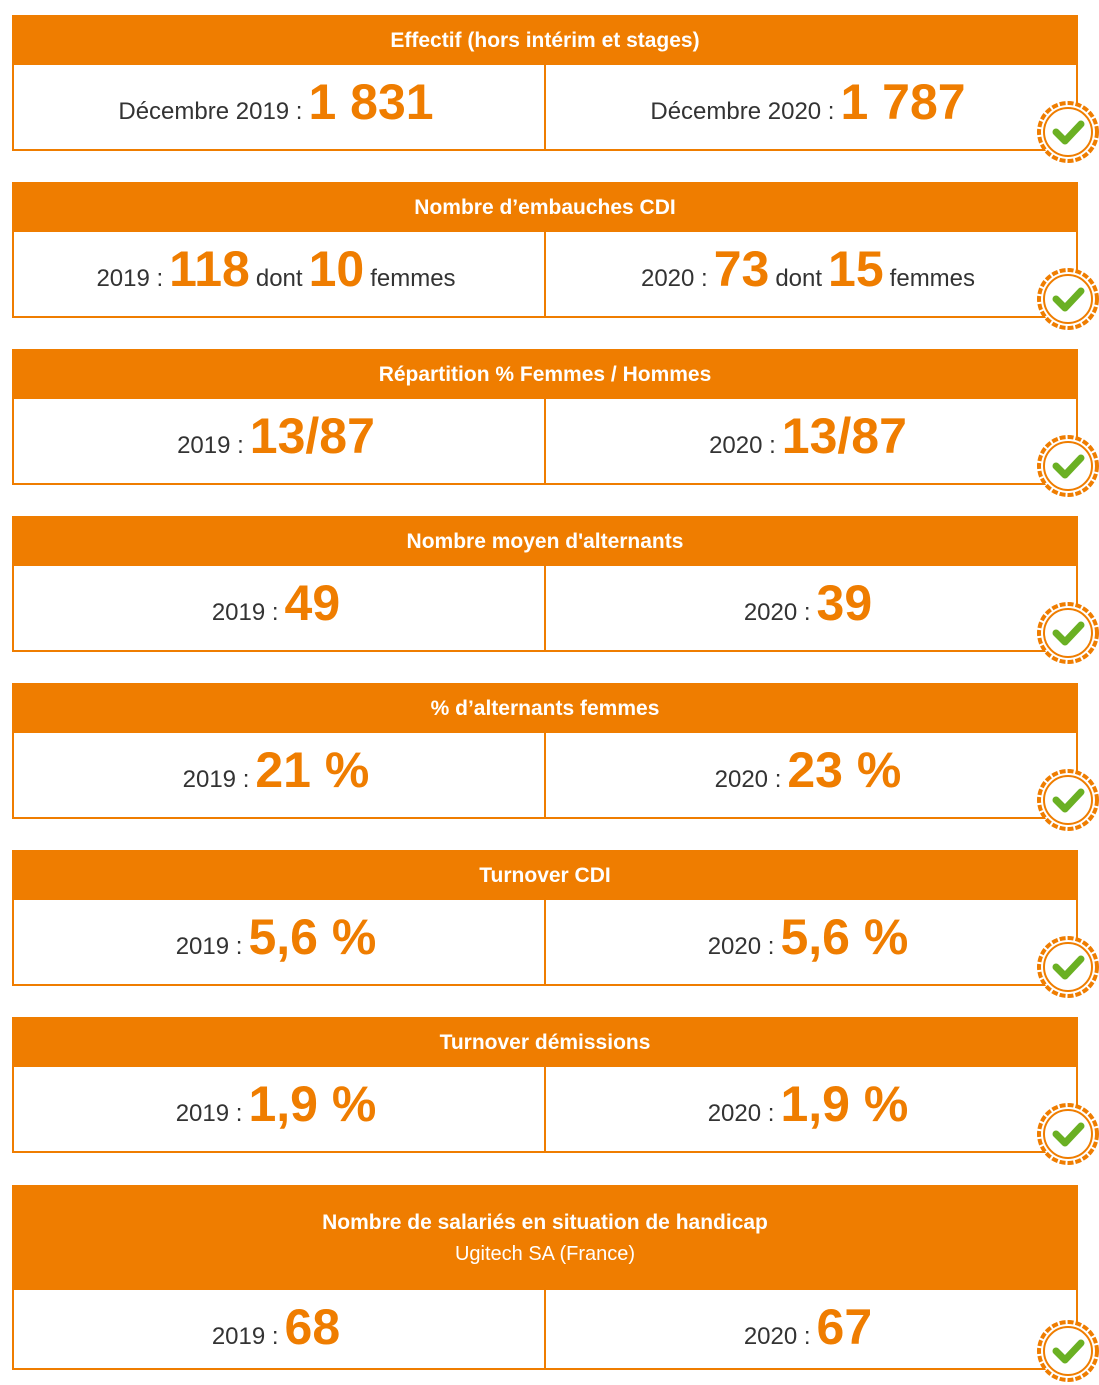 This screenshot has width=1099, height=1385. I want to click on value-cell: 2019 :49, so click(279, 608).